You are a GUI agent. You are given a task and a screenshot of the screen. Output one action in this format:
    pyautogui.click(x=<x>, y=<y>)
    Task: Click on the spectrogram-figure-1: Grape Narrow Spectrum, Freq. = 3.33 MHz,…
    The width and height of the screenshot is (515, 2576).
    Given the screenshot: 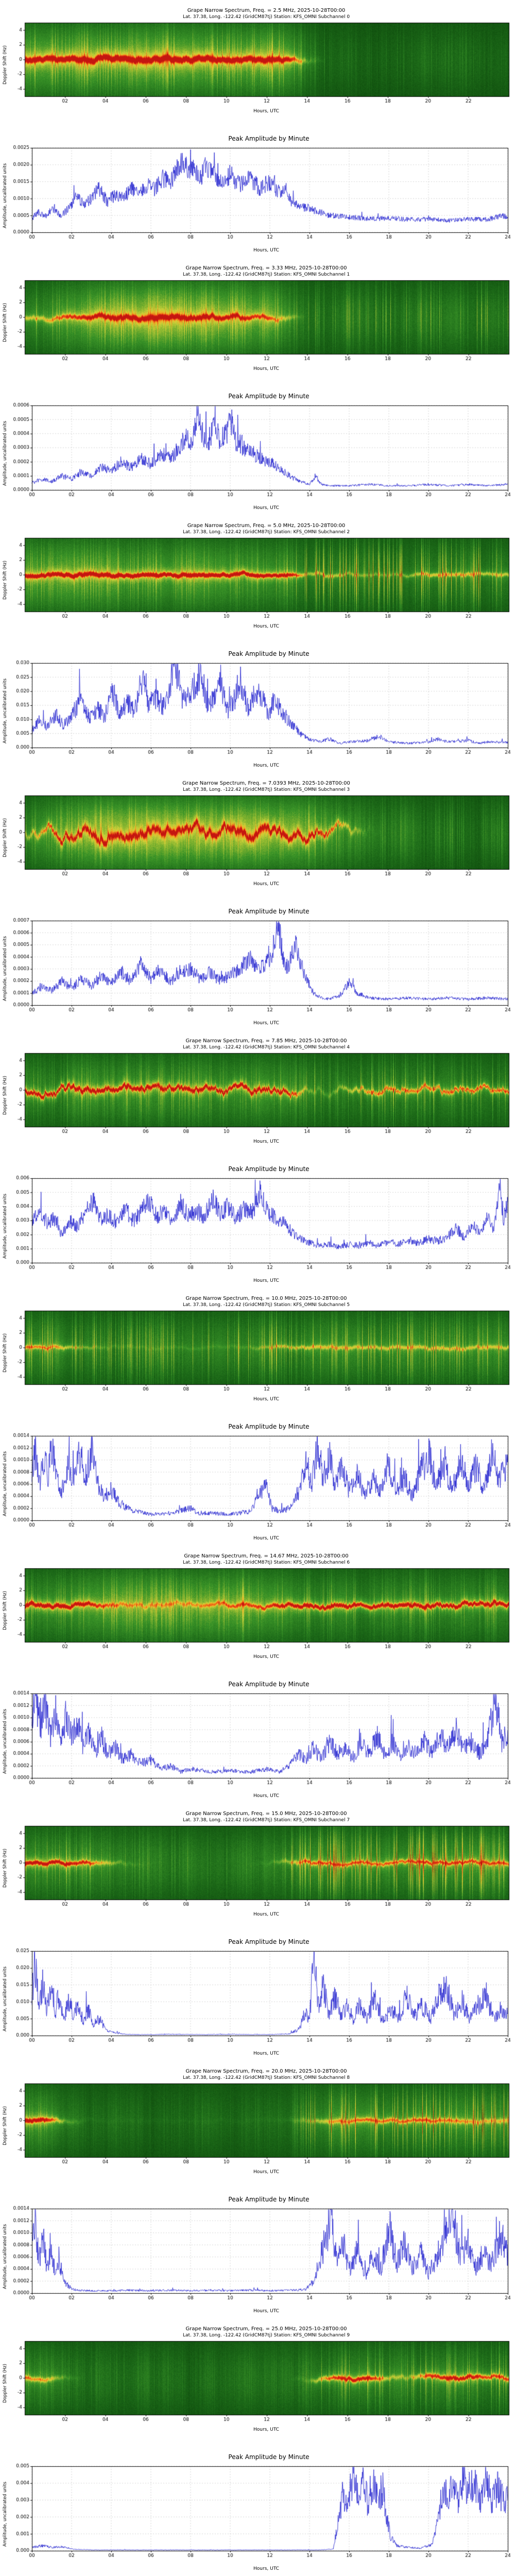 What is the action you would take?
    pyautogui.click(x=257, y=322)
    